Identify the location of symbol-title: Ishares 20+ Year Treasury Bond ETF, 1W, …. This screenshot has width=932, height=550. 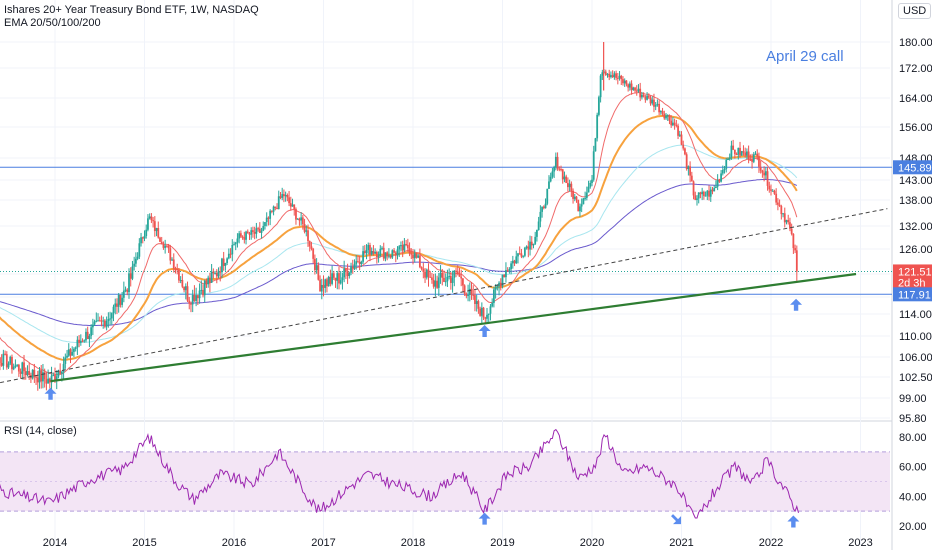
(131, 10).